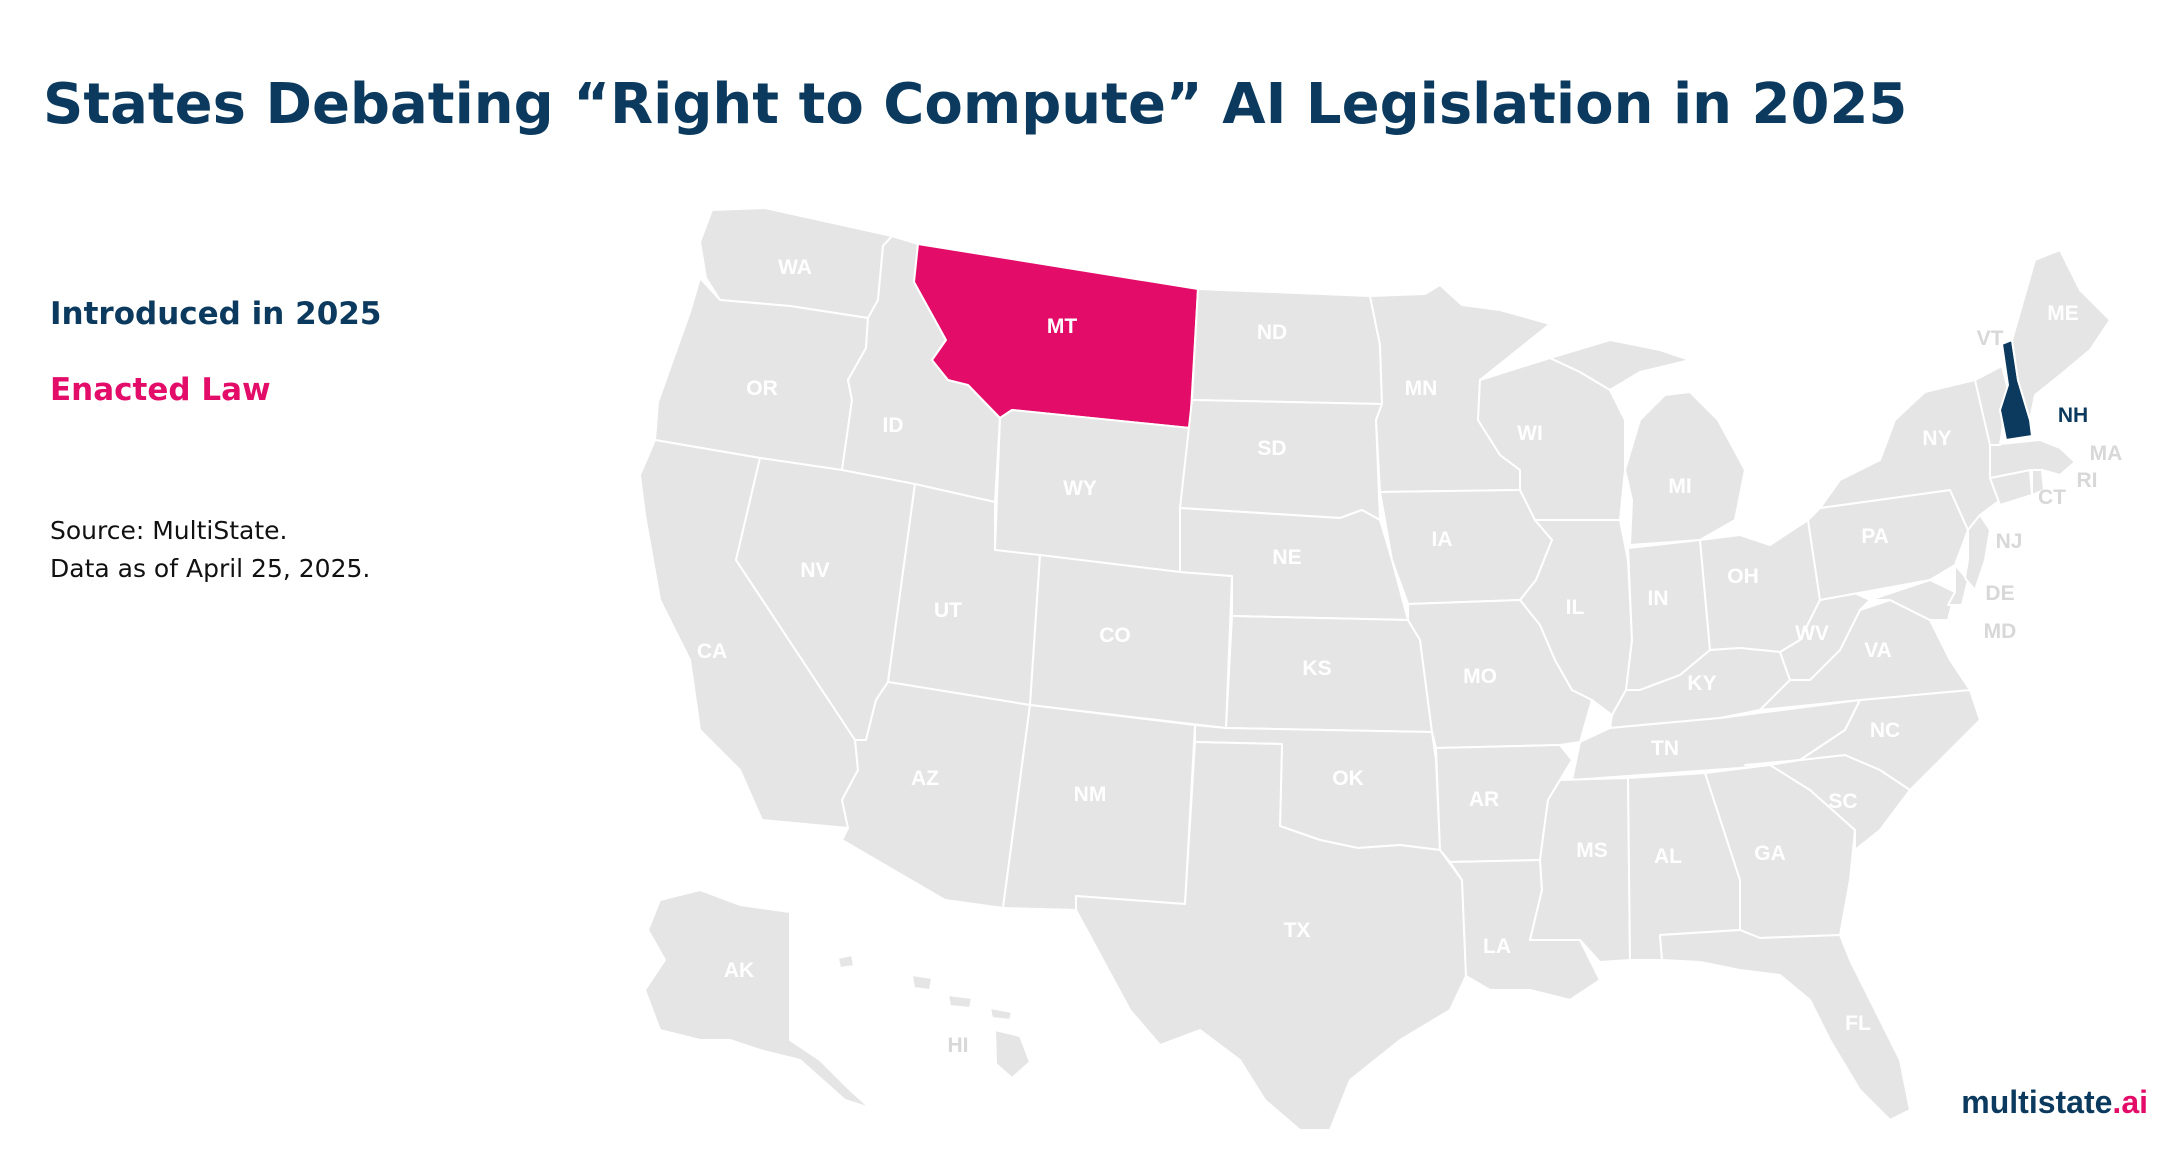 The height and width of the screenshot is (1161, 2174). Describe the element at coordinates (1497, 946) in the screenshot. I see `state-label-la: LA` at that location.